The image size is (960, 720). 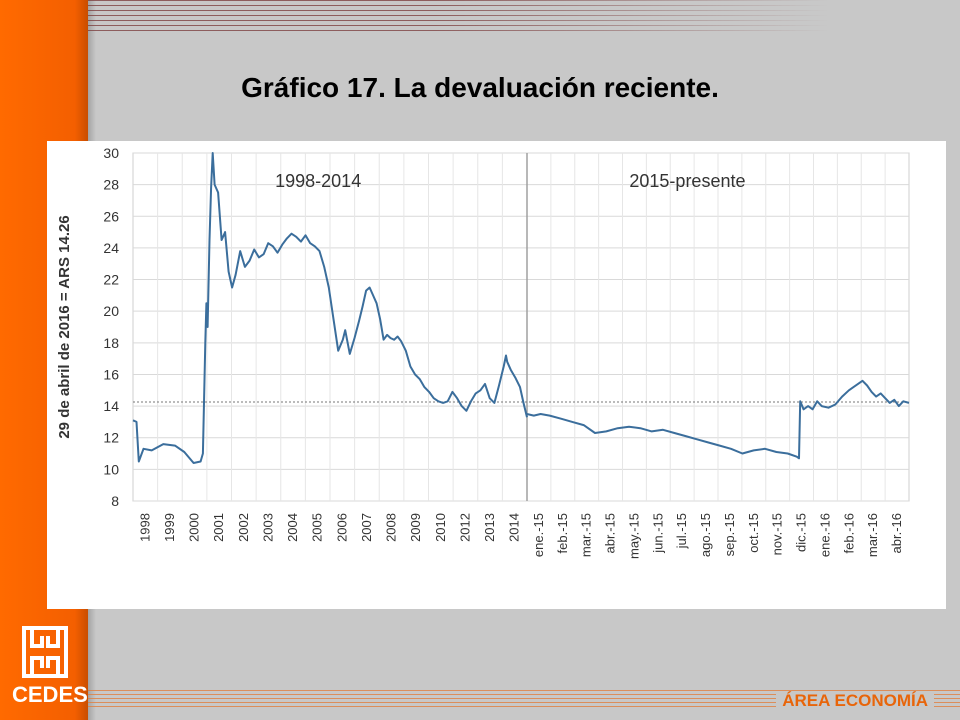 What do you see at coordinates (267, 527) in the screenshot?
I see `x-tick-label: 2003` at bounding box center [267, 527].